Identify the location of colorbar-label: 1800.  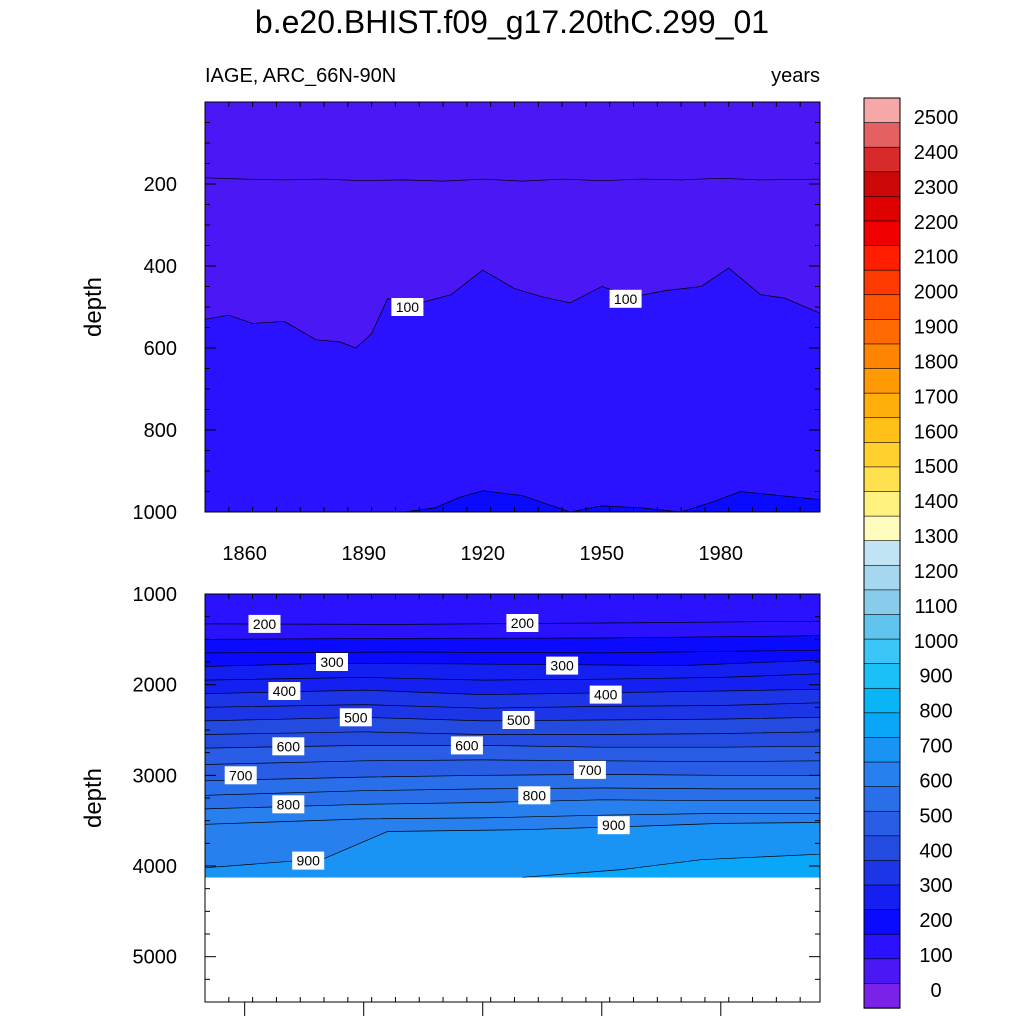
(936, 362).